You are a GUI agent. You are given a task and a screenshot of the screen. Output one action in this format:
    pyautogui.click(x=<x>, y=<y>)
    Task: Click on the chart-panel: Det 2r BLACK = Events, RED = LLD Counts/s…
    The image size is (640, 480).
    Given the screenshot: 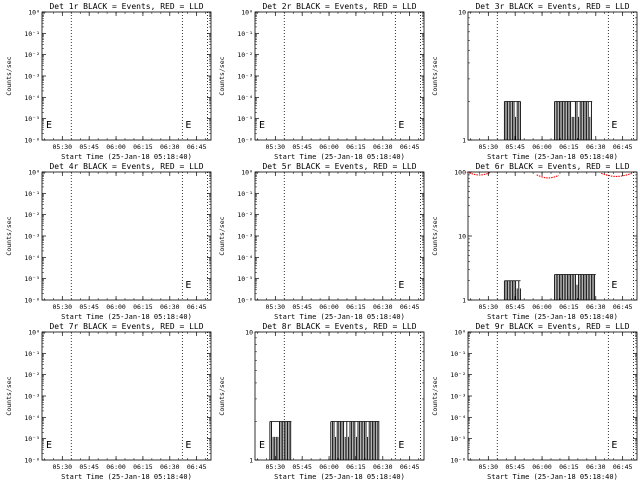 What is the action you would take?
    pyautogui.click(x=321, y=81)
    